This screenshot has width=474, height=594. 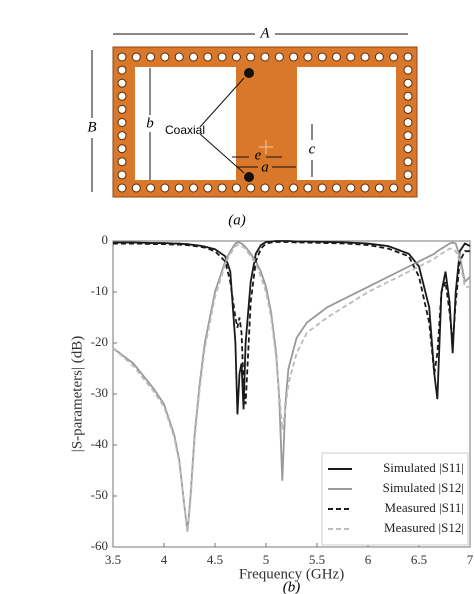 I want to click on x-tick-label: 3.5, so click(x=113, y=559).